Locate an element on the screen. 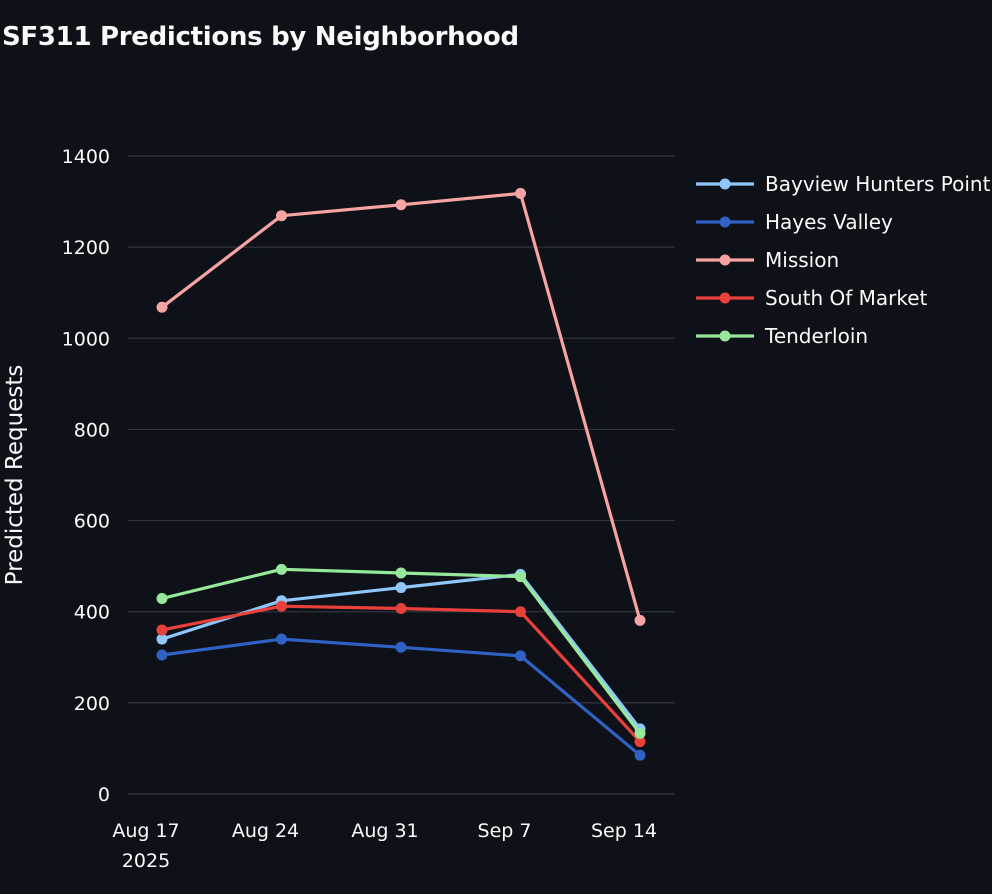 This screenshot has width=992, height=894. y-tick-label: 200 is located at coordinates (92, 704).